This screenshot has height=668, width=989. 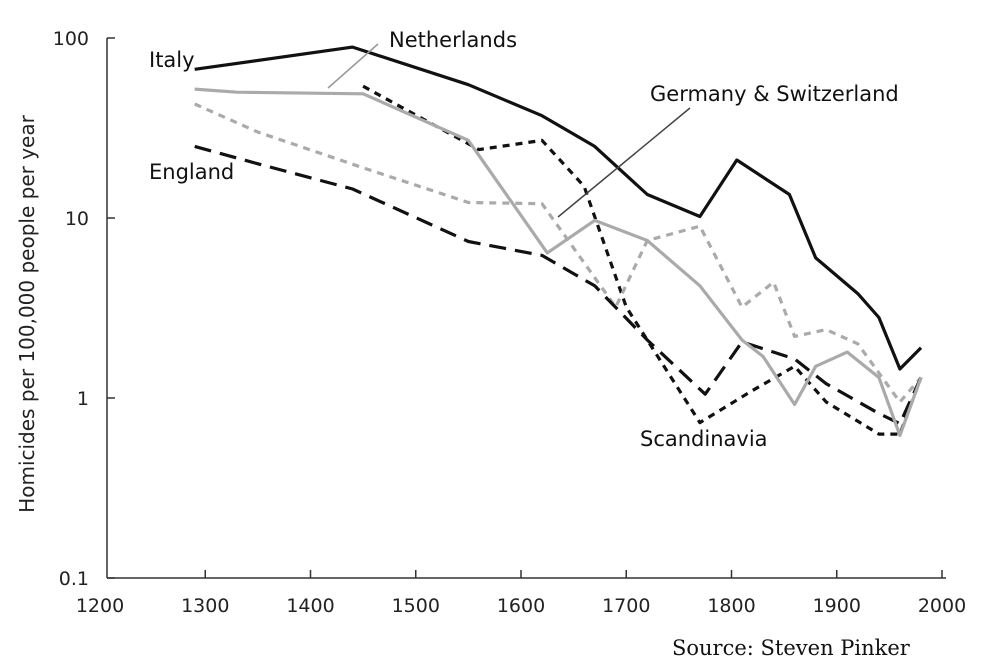 What do you see at coordinates (509, 130) in the screenshot?
I see `label-leader-lines` at bounding box center [509, 130].